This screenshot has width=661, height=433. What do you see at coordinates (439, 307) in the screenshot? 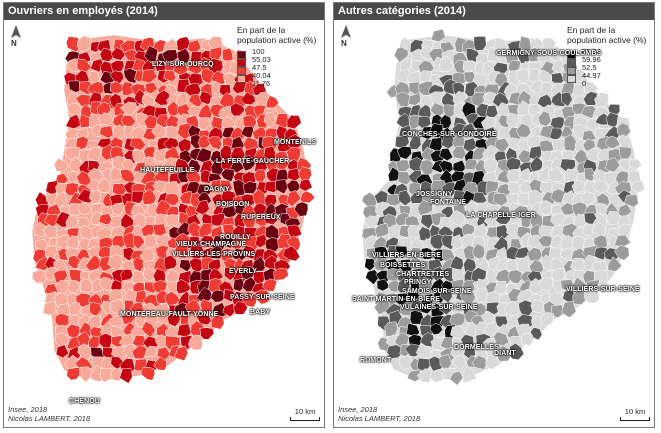
I see `place-label: VULAINES-SUR-SEINE` at bounding box center [439, 307].